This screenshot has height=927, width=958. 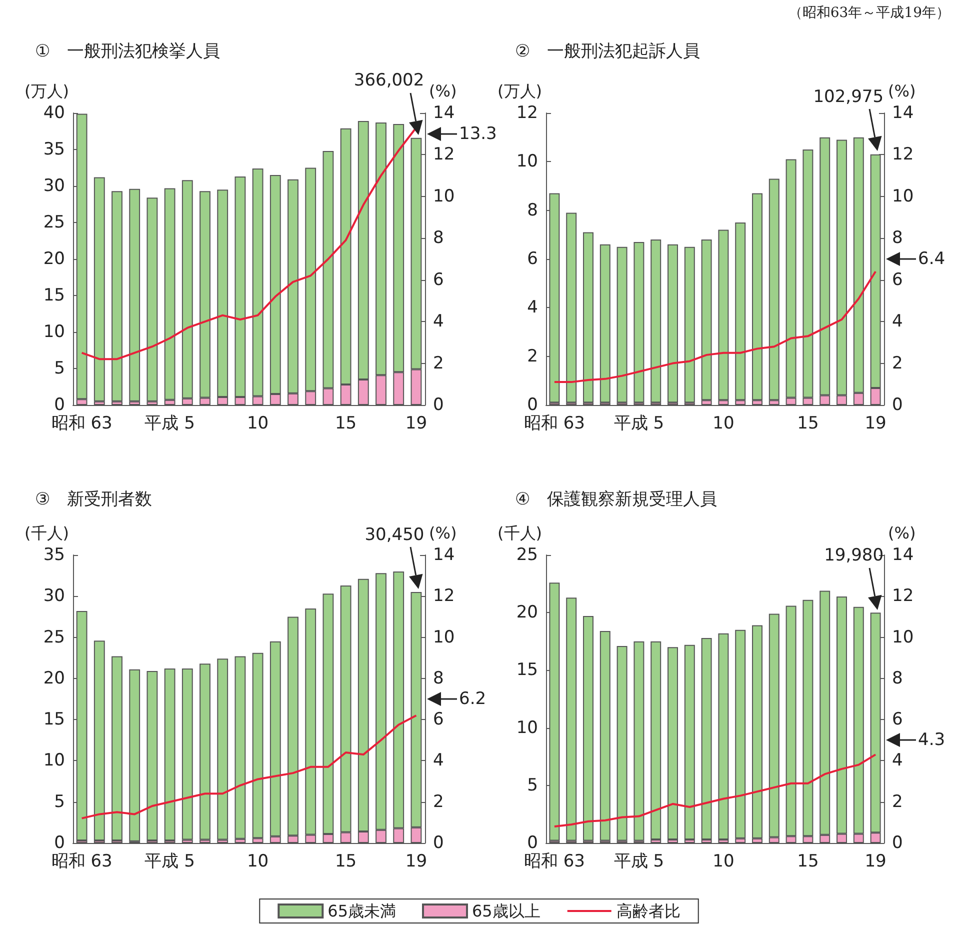 What do you see at coordinates (607, 52) in the screenshot?
I see `chart-title: ② 一般刑法犯起訴人員` at bounding box center [607, 52].